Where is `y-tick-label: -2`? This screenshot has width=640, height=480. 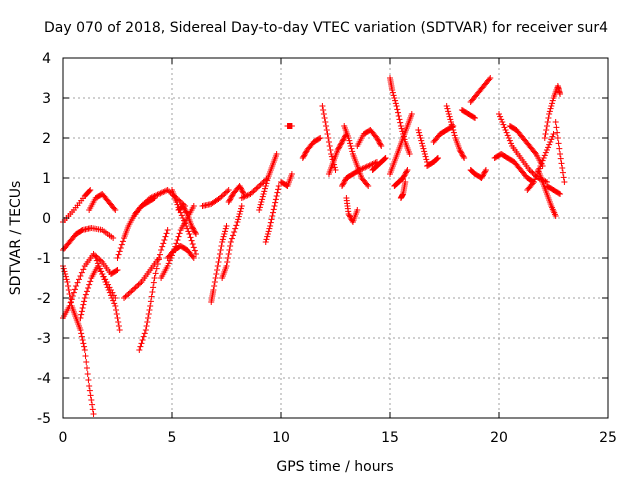
y-tick-label: -2 is located at coordinates (44, 299).